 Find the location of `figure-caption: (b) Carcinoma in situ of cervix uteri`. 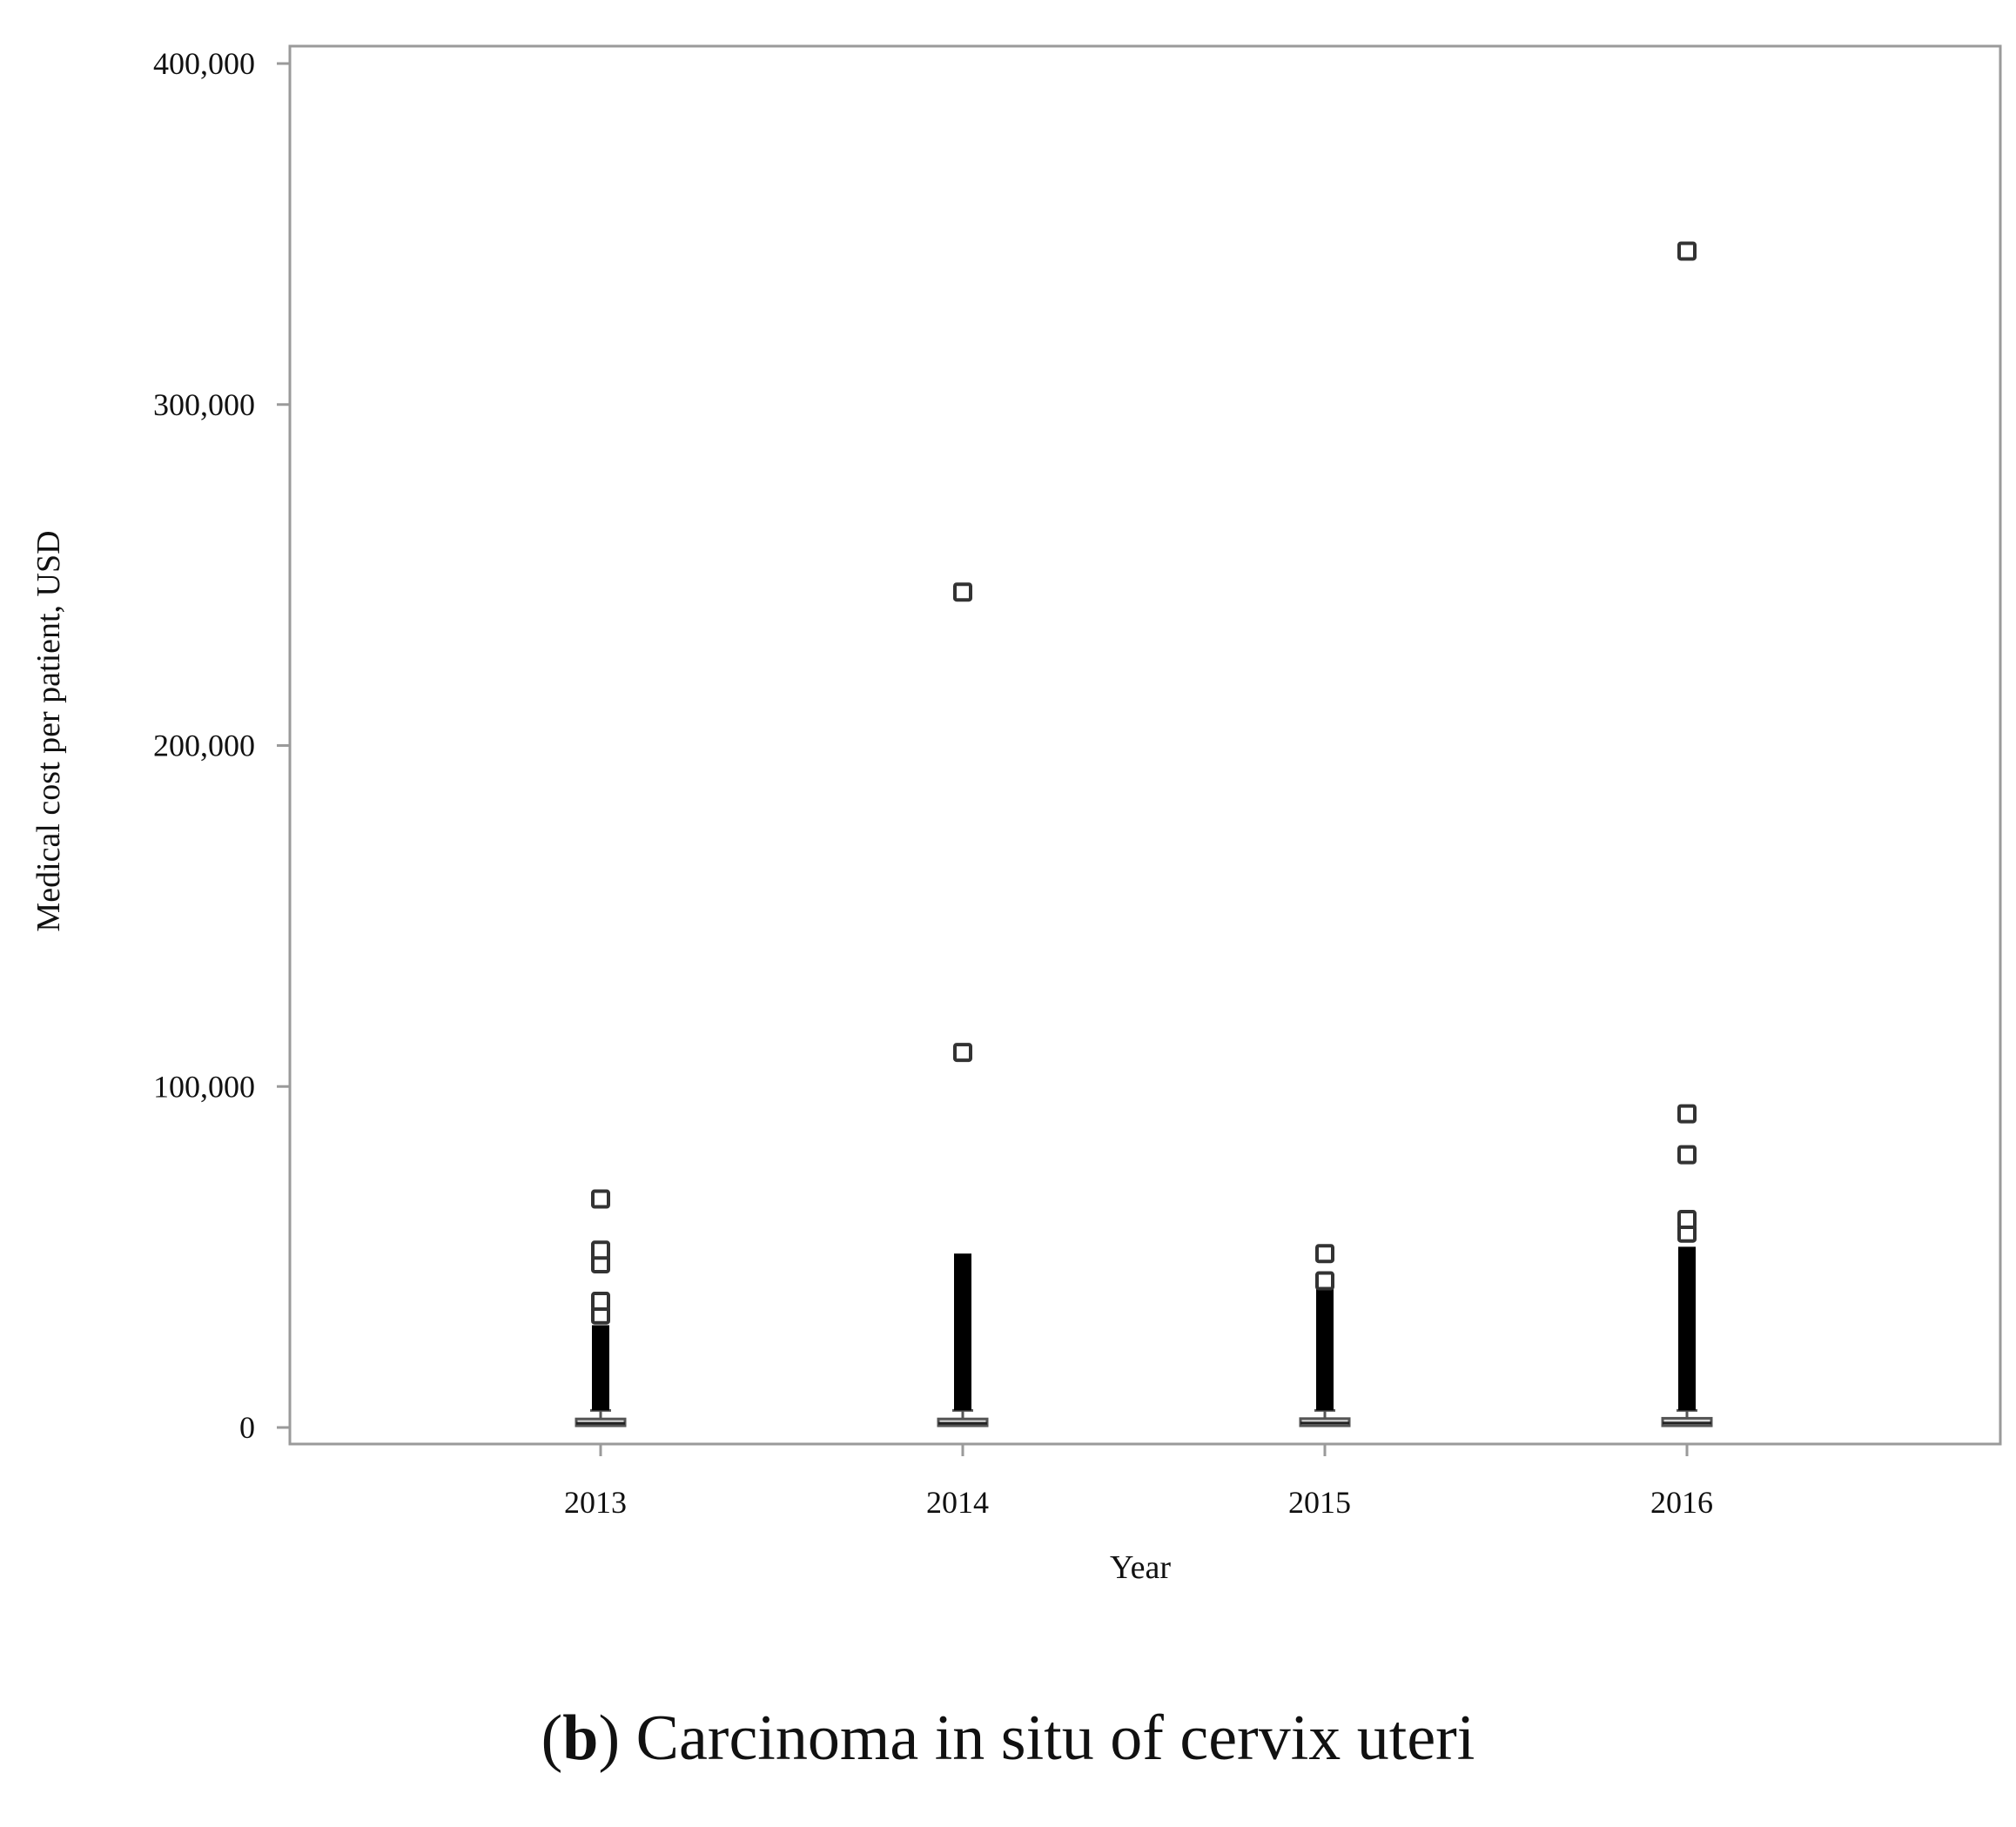

figure-caption: (b) Carcinoma in situ of cervix uteri is located at coordinates (1008, 1738).